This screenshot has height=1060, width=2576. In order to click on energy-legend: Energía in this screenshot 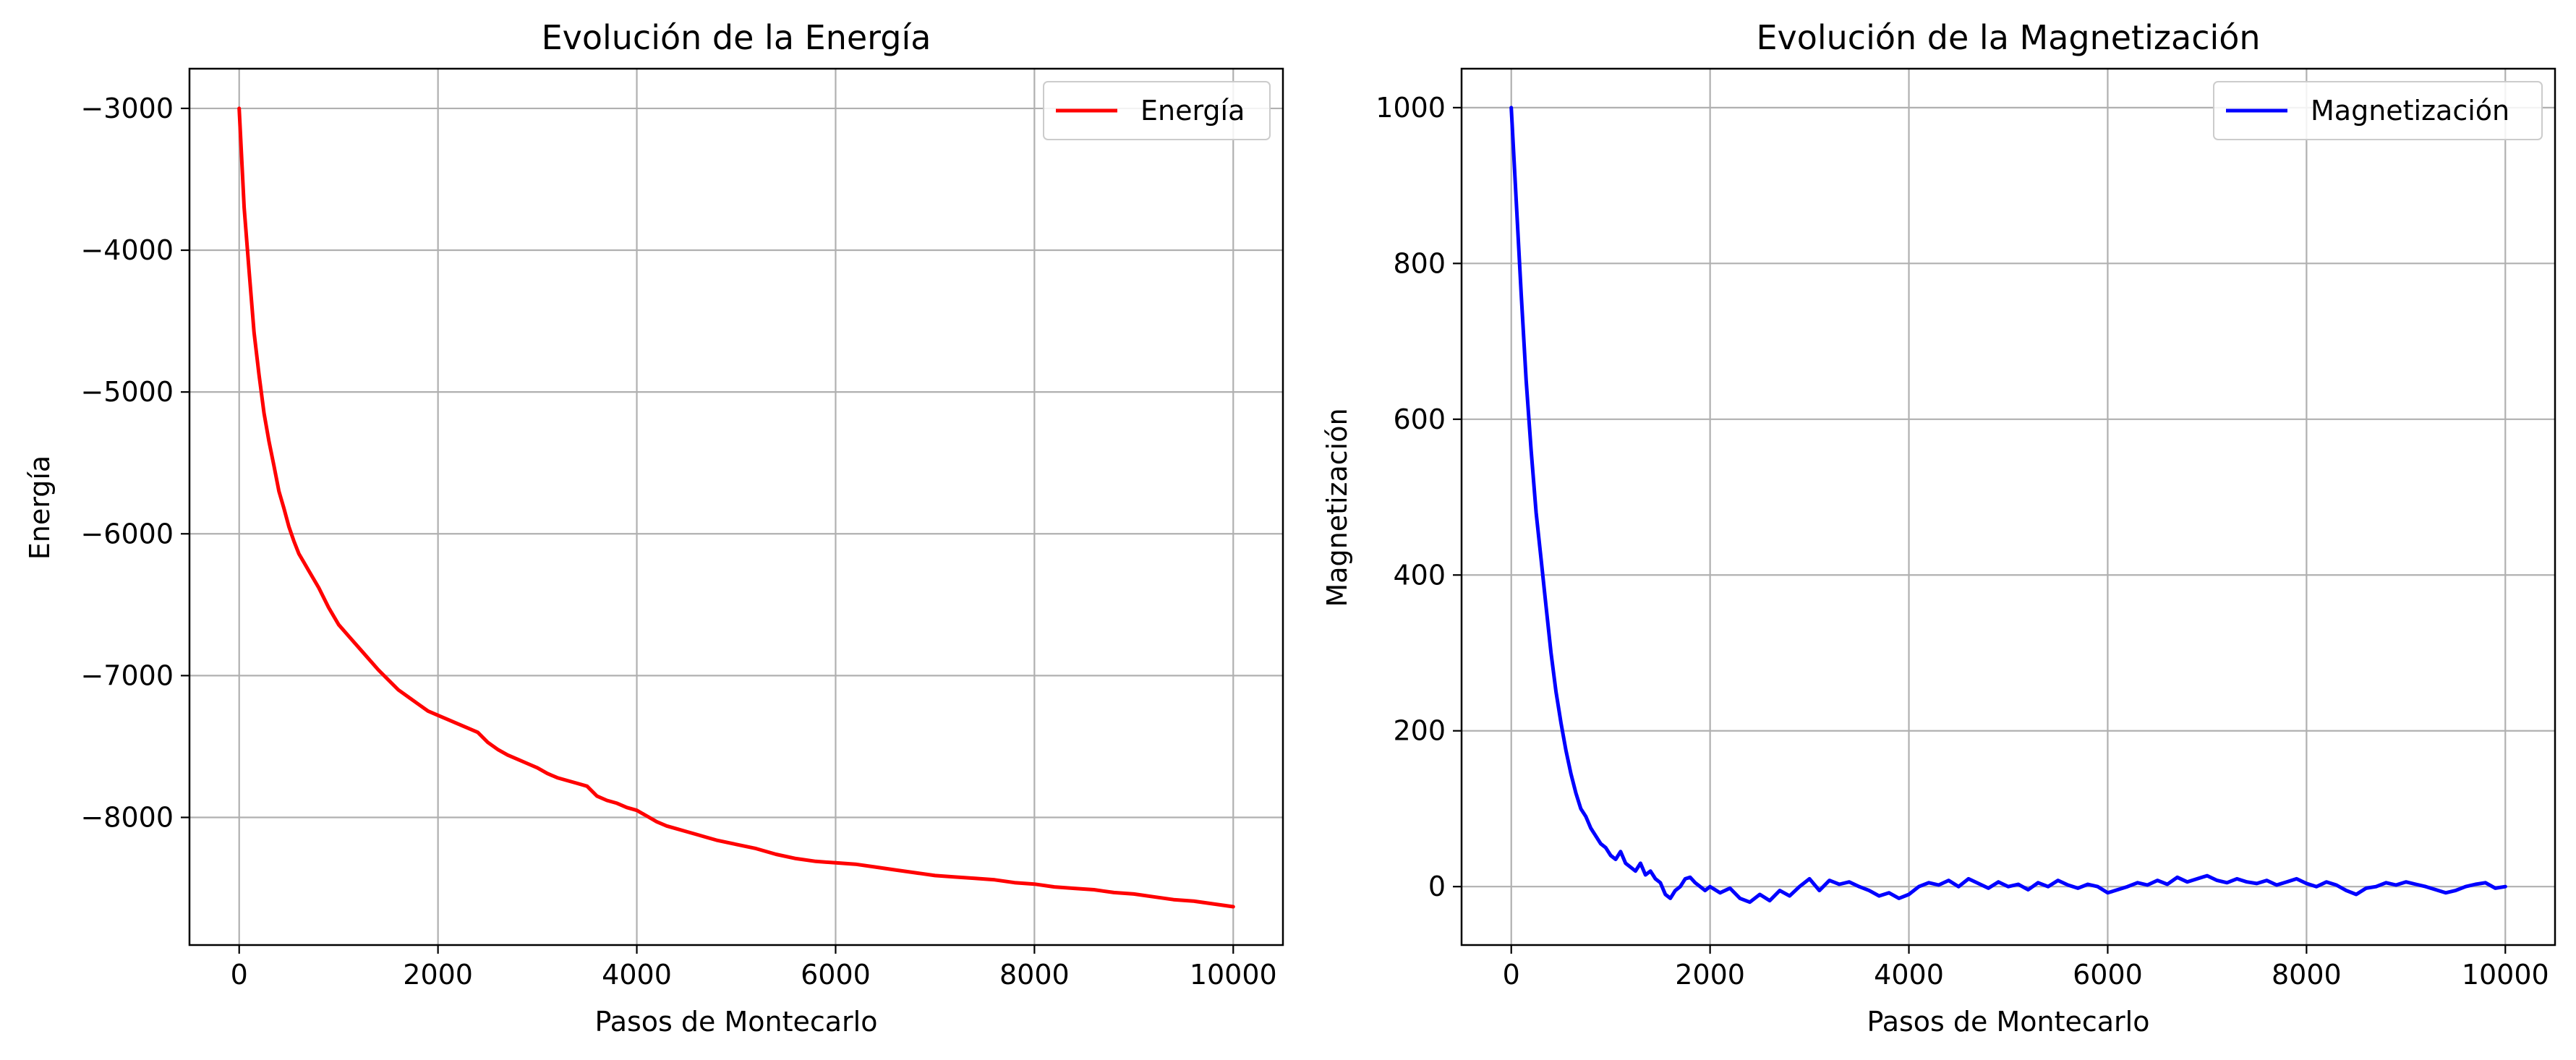, I will do `click(1157, 110)`.